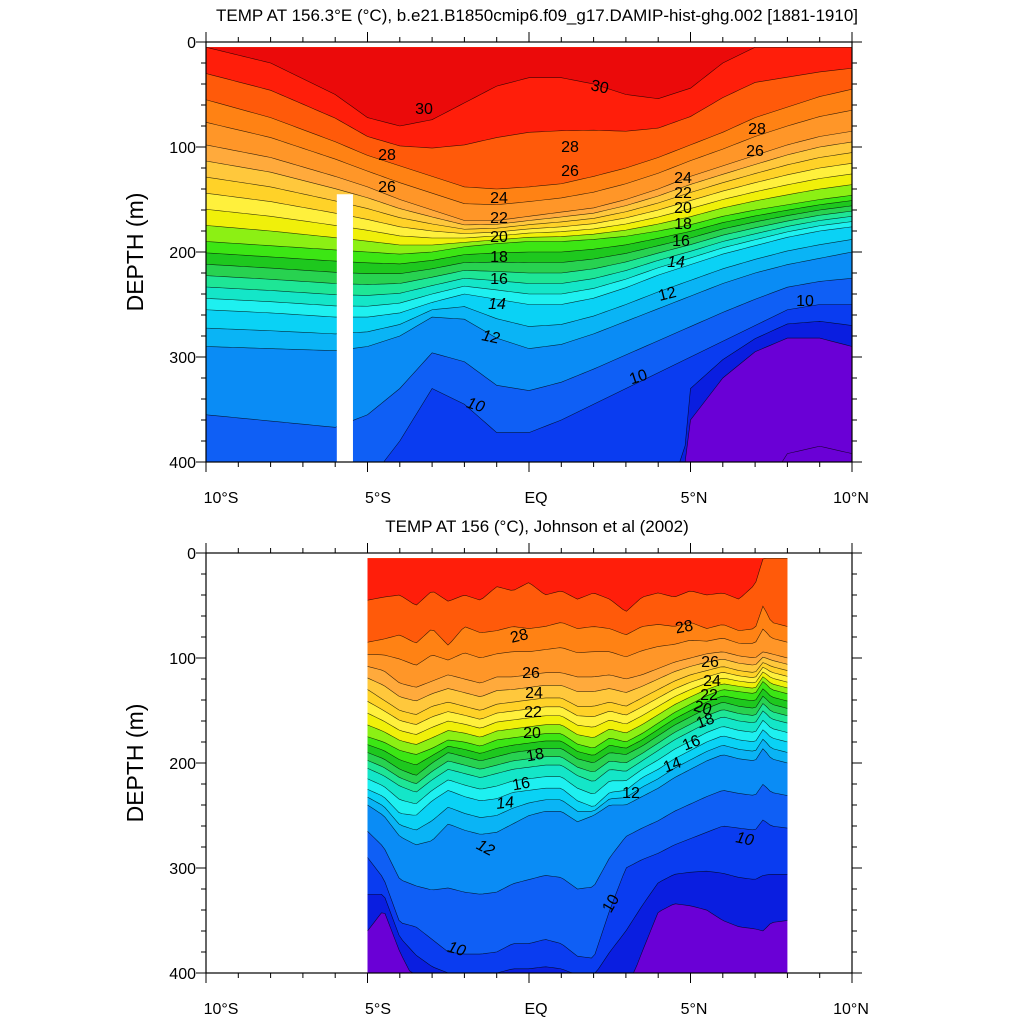 This screenshot has height=1029, width=1024. I want to click on contour-label-30: 30, so click(424, 109).